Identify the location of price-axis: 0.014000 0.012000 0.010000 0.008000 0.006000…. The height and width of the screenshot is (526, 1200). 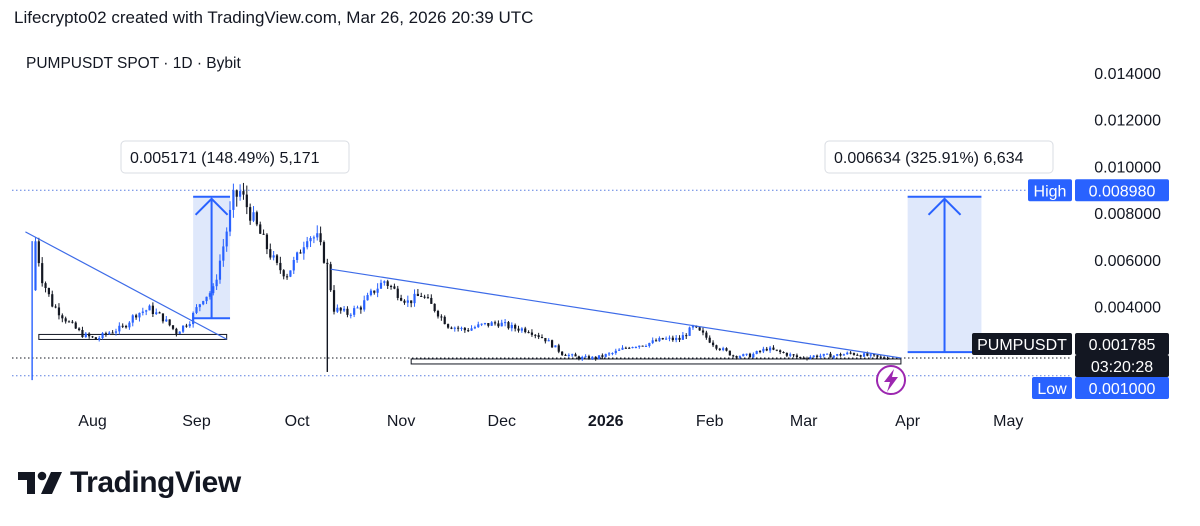
(1127, 191).